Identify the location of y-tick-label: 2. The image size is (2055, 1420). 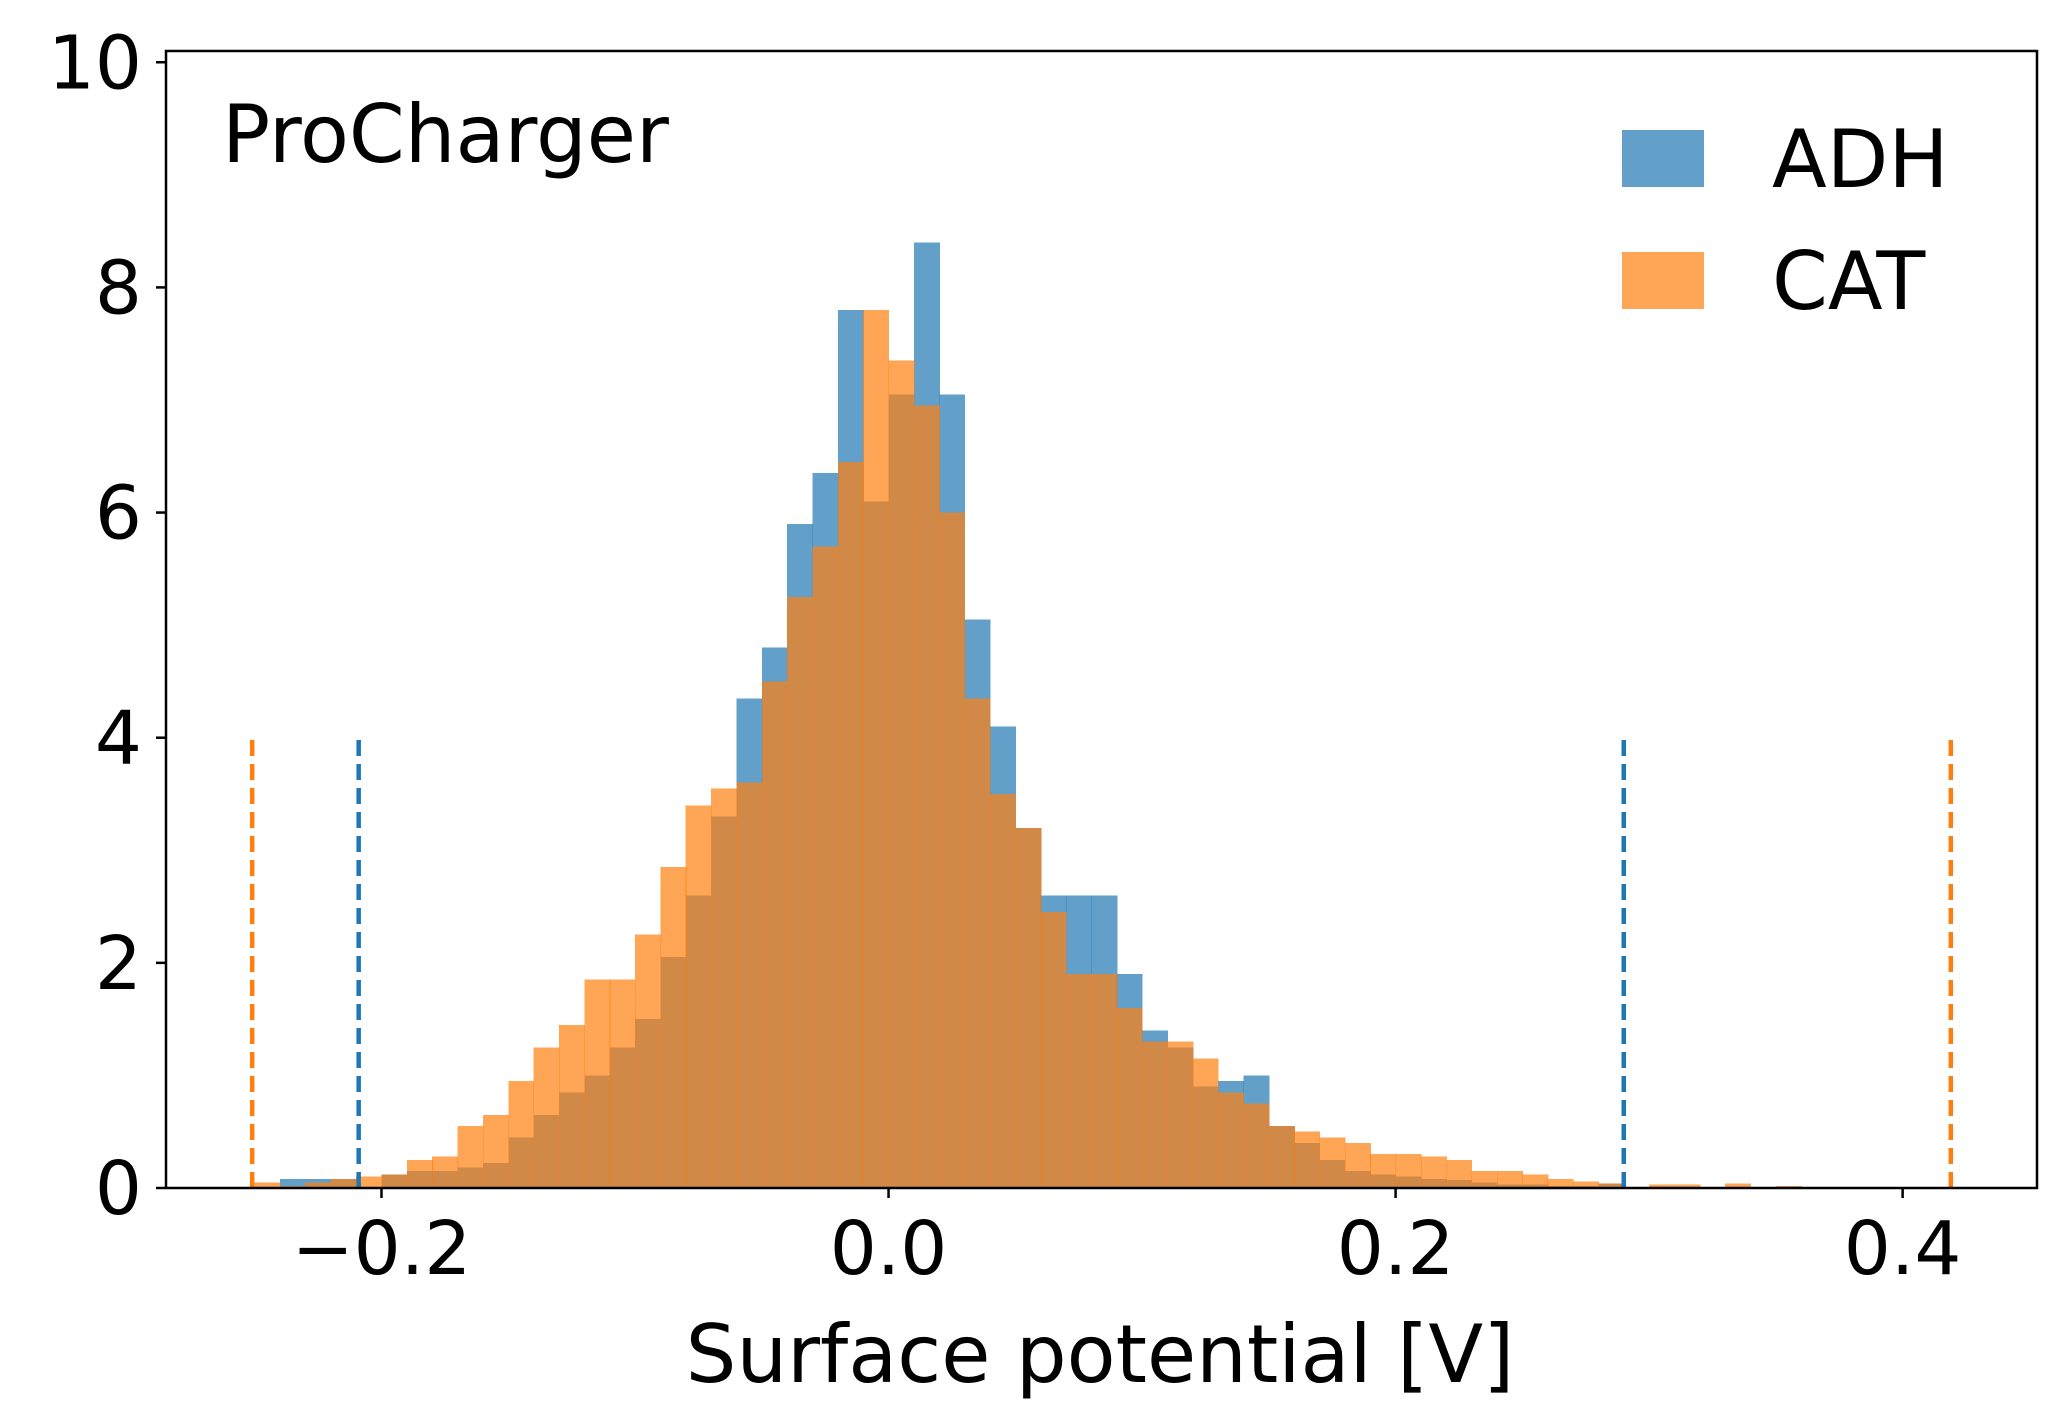
(118, 964).